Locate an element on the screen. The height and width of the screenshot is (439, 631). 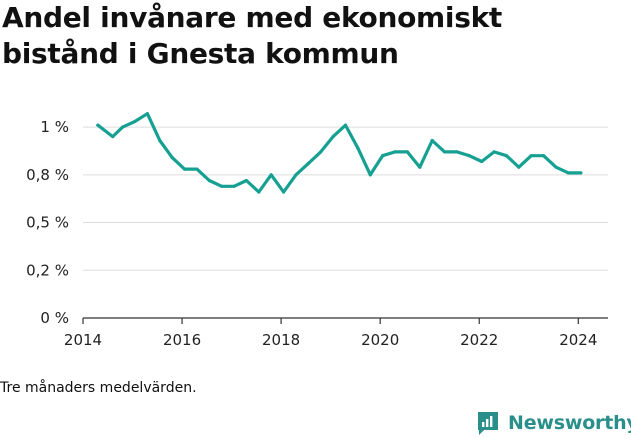
brand: Newsworthy is located at coordinates (553, 423).